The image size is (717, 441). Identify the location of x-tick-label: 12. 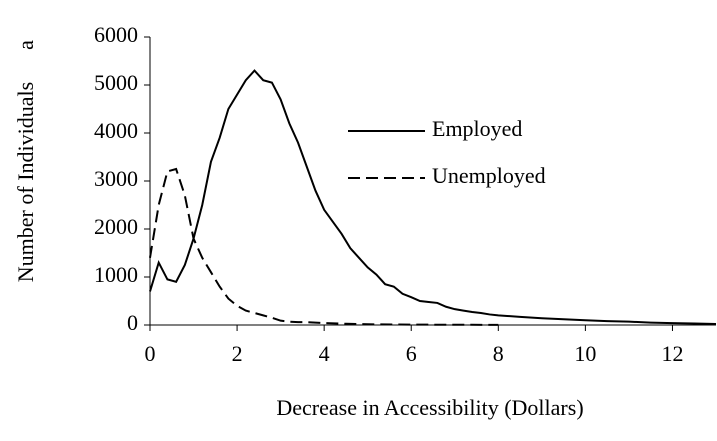
(672, 353).